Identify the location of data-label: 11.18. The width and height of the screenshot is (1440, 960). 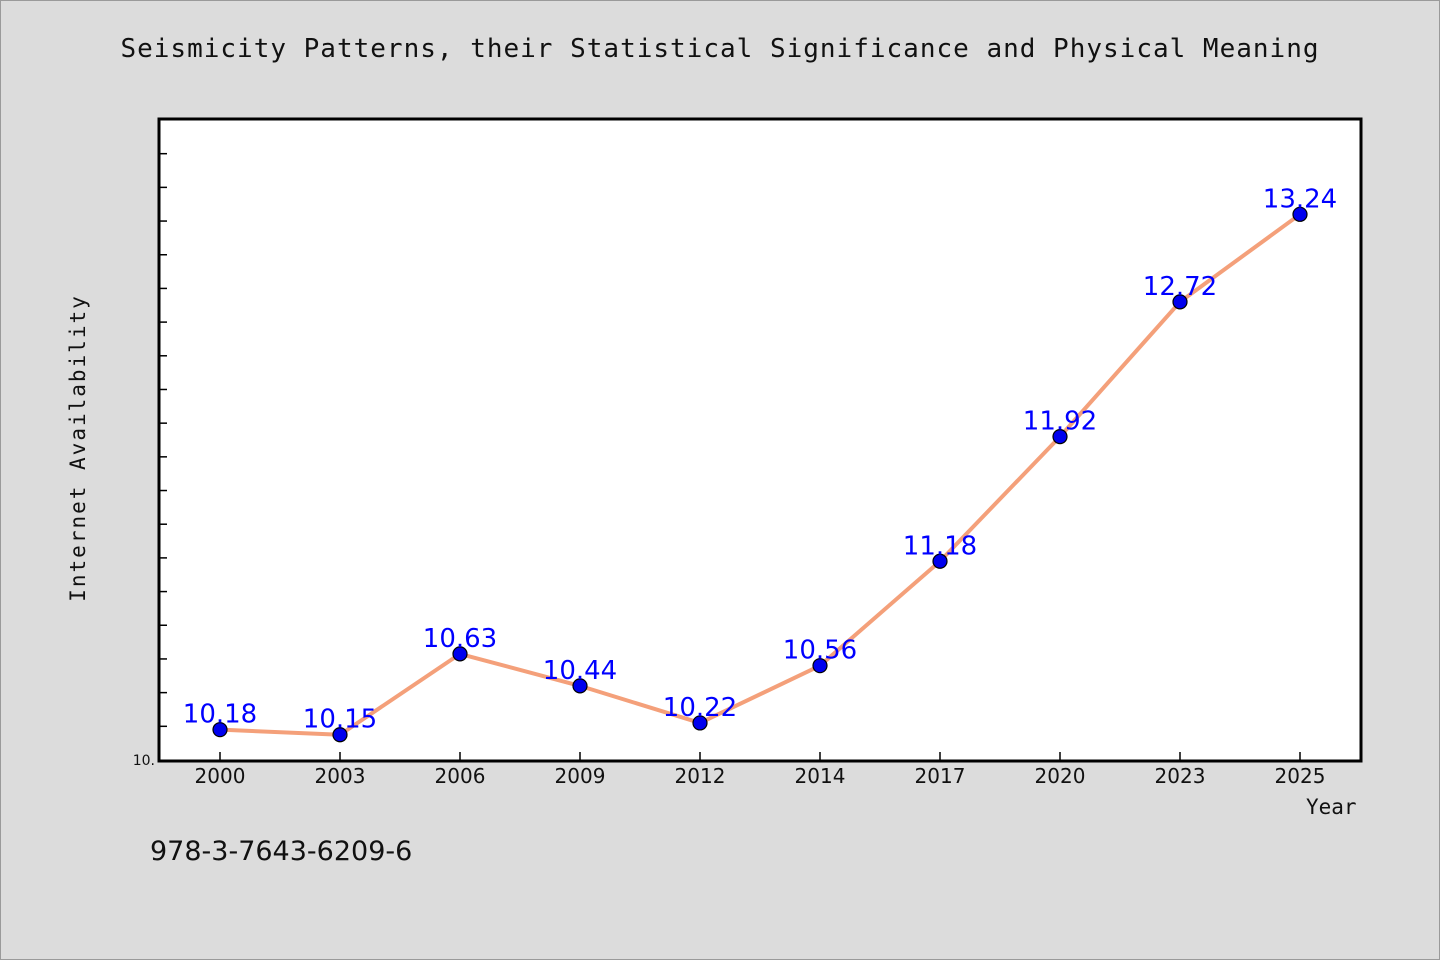
(940, 546).